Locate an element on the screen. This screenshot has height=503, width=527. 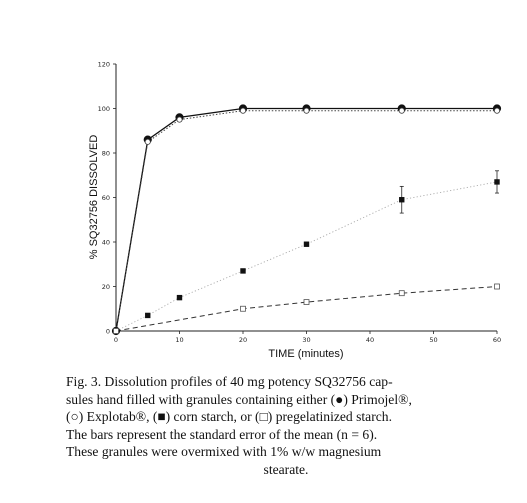
y-tick-label: 0 is located at coordinates (108, 331).